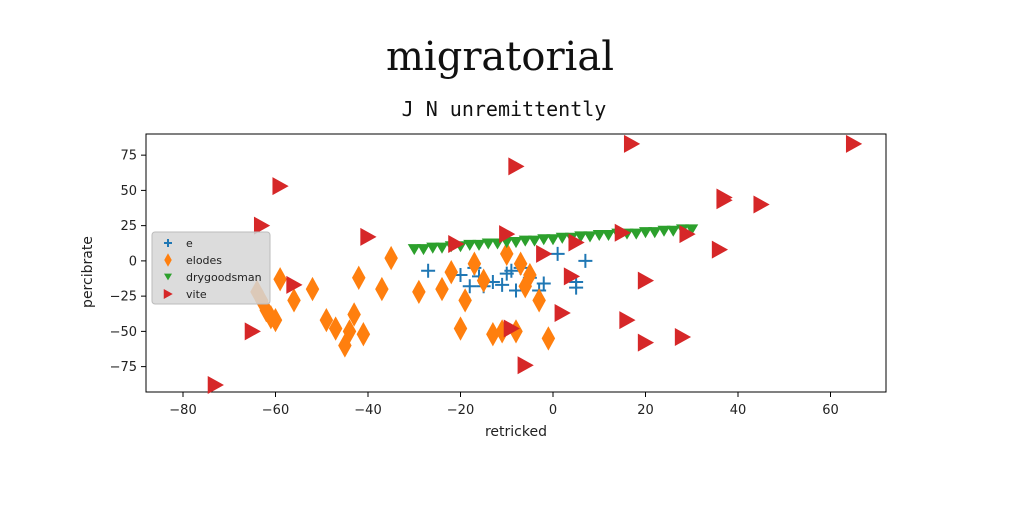 Image resolution: width=1024 pixels, height=512 pixels. What do you see at coordinates (123, 367) in the screenshot?
I see `y-tick-label: −75` at bounding box center [123, 367].